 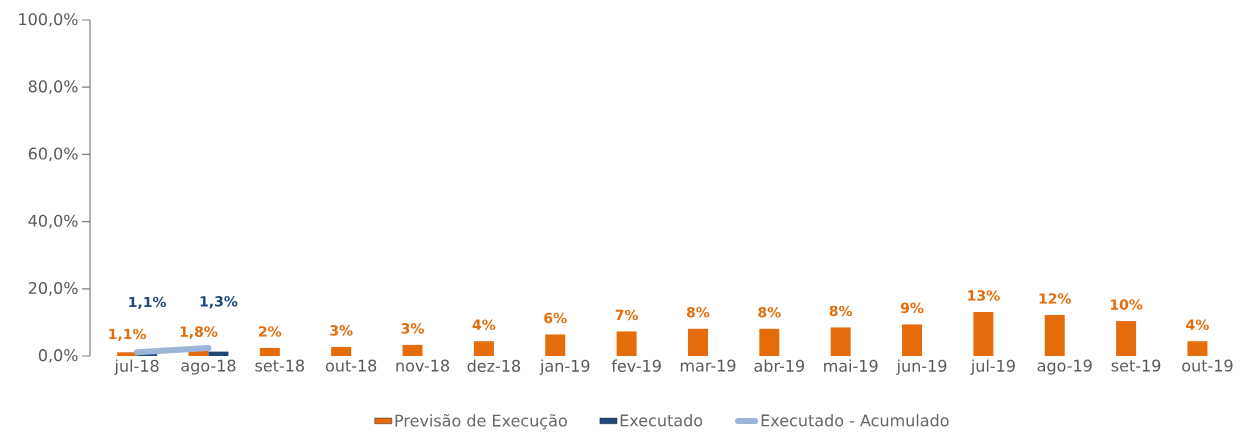 What do you see at coordinates (280, 365) in the screenshot?
I see `x-tick-label: set-18` at bounding box center [280, 365].